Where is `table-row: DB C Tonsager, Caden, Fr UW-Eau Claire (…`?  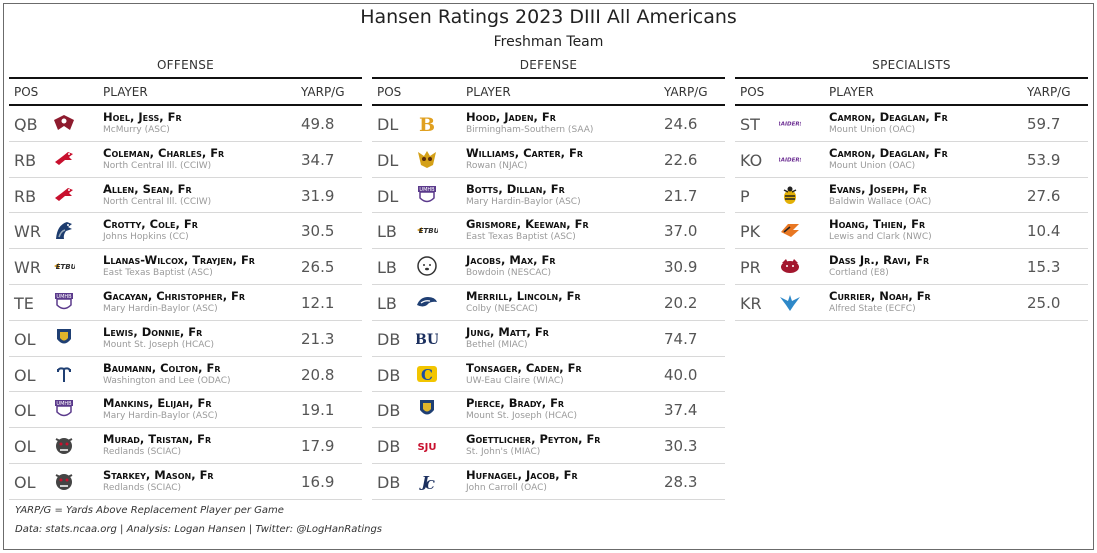
table-row: DB C Tonsager, Caden, Fr UW-Eau Claire (… is located at coordinates (548, 375).